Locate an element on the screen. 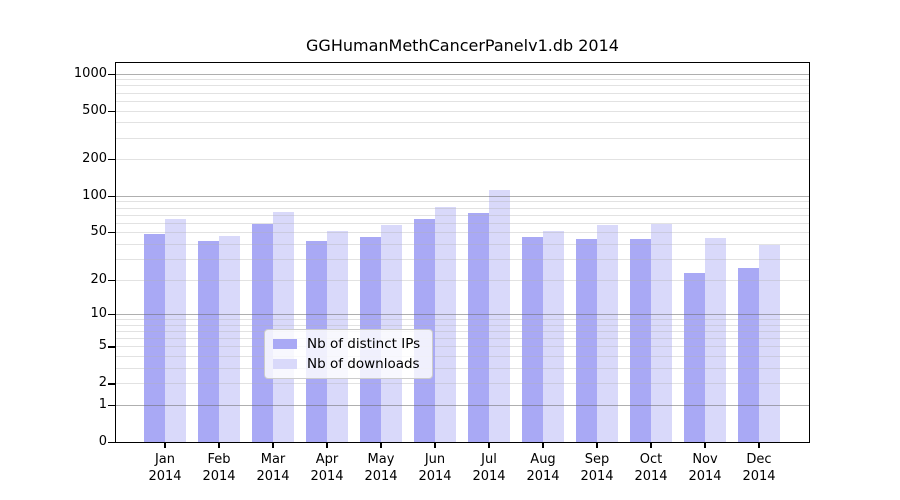  x-tick-sep is located at coordinates (597, 445).